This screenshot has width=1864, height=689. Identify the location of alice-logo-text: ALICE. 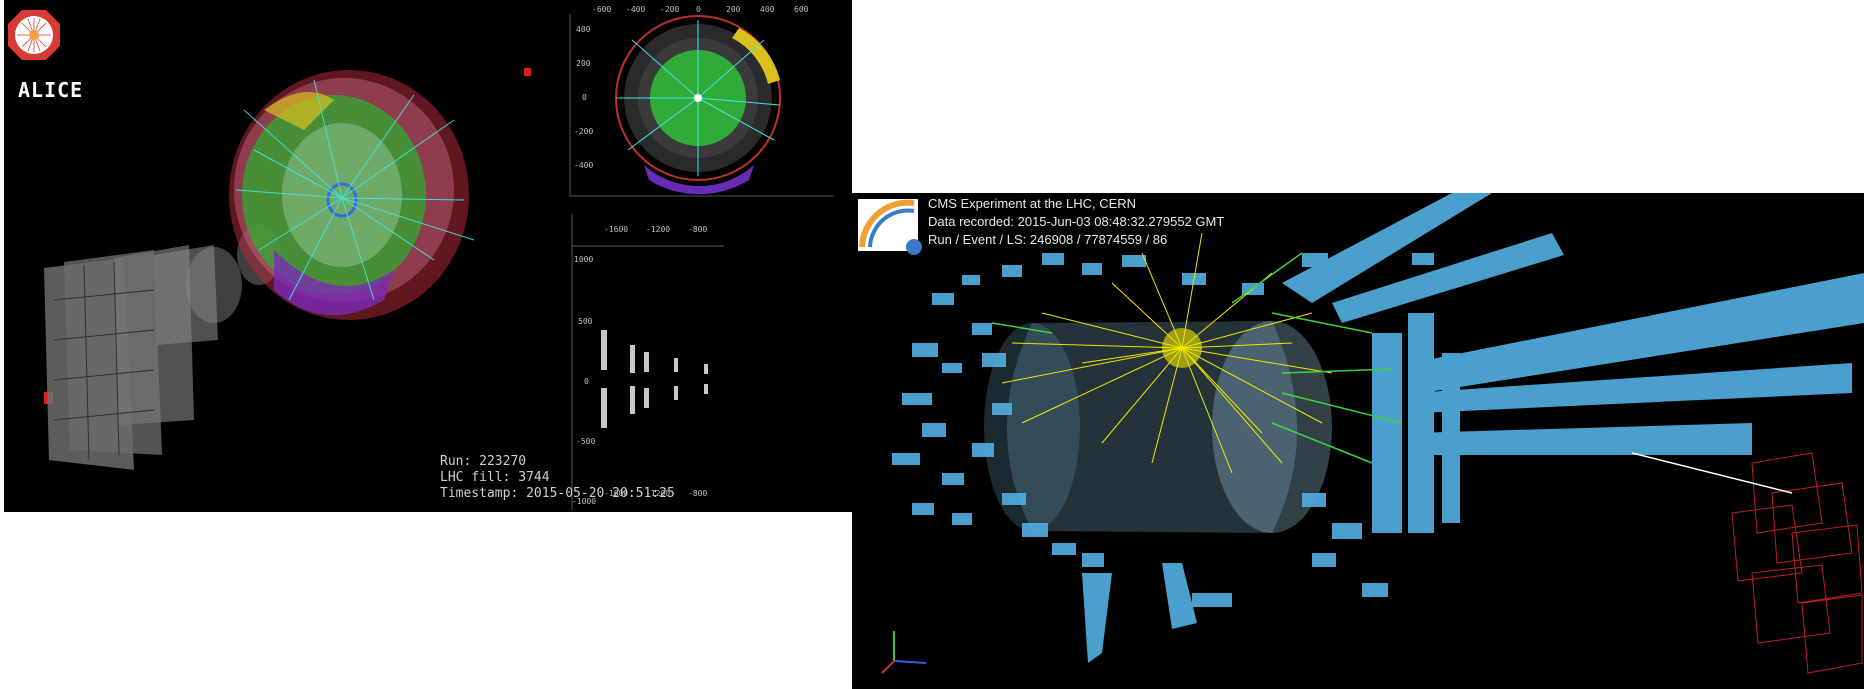
(51, 90).